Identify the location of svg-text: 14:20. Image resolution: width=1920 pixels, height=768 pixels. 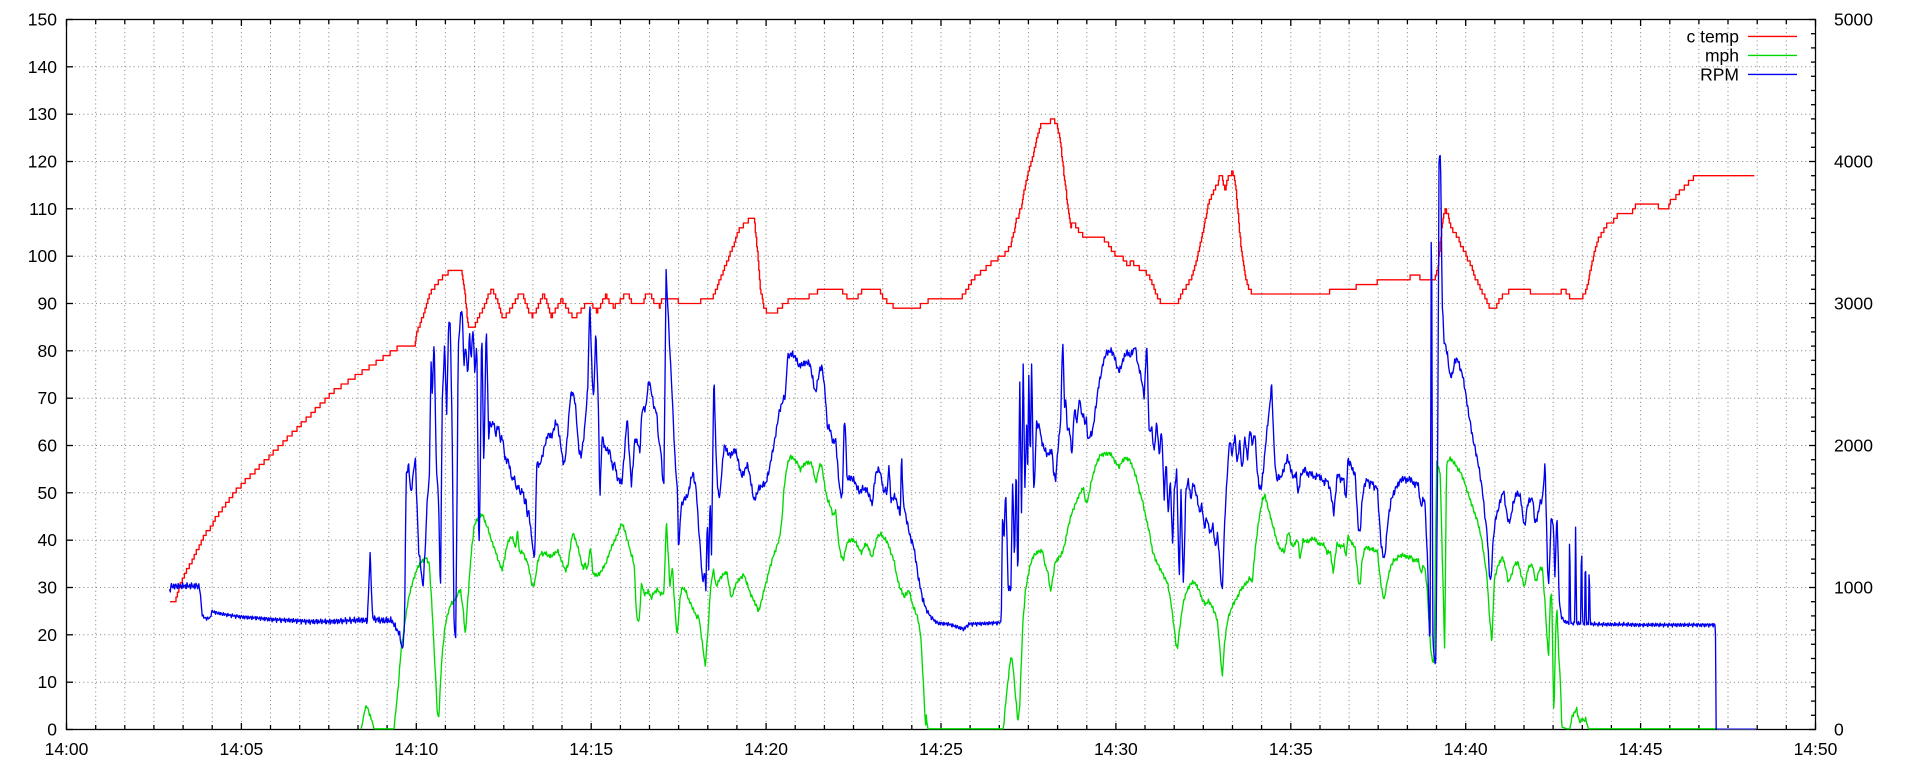
(766, 749).